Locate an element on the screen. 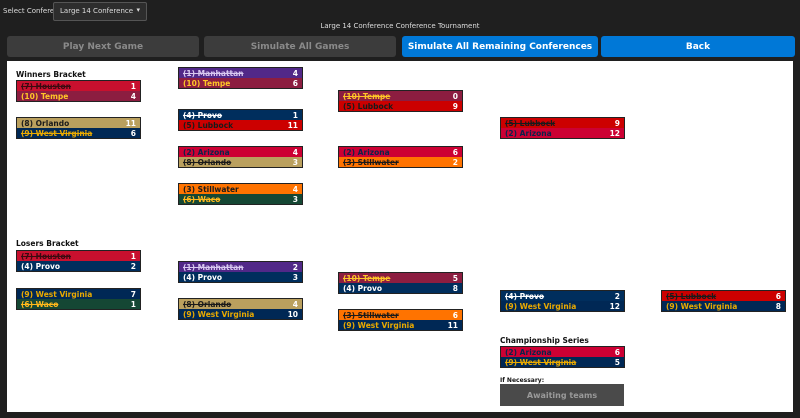  matchup: (8) Orlando 11 (9) West Virginia 6 is located at coordinates (78, 128).